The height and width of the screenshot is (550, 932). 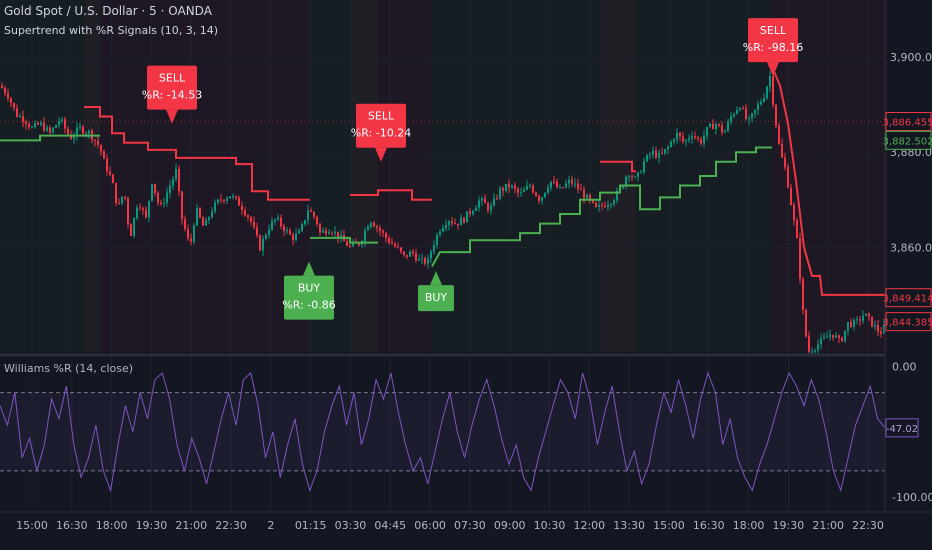 What do you see at coordinates (309, 290) in the screenshot?
I see `buy-signal-label: BUY %R: -0.86` at bounding box center [309, 290].